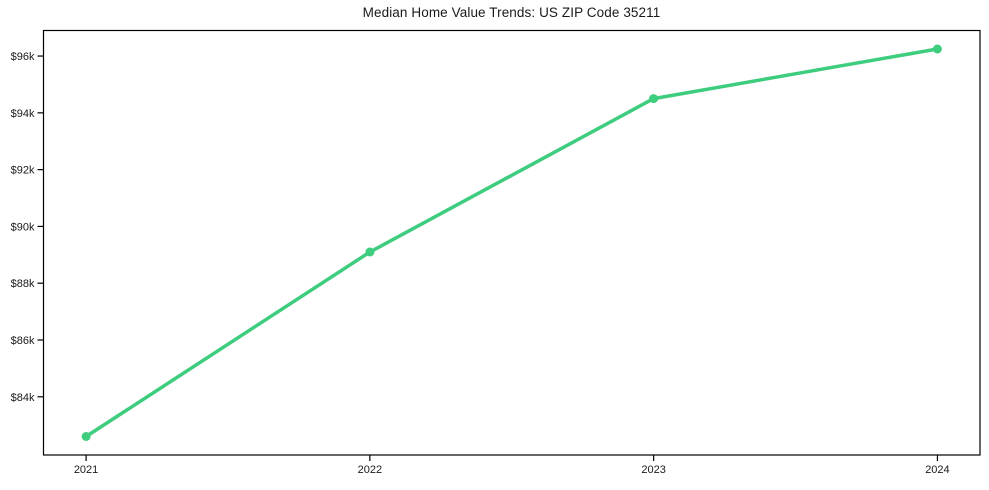 Image resolution: width=989 pixels, height=490 pixels. Describe the element at coordinates (86, 436) in the screenshot. I see `data-point-2021` at that location.